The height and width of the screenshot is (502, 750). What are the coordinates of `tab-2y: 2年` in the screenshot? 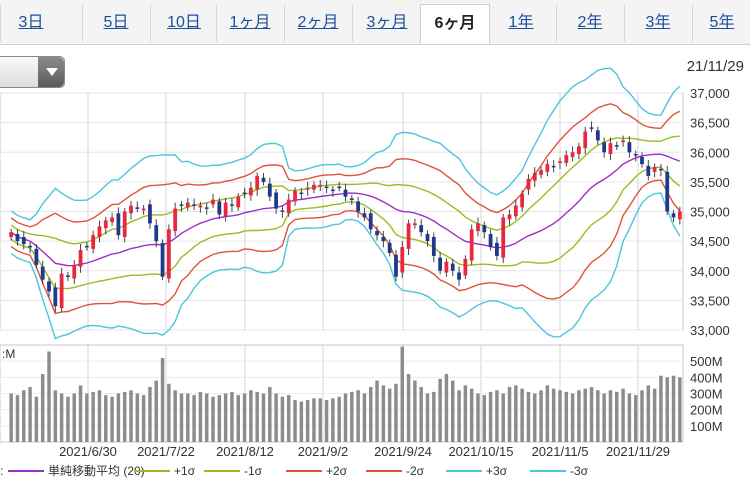 It's located at (589, 23).